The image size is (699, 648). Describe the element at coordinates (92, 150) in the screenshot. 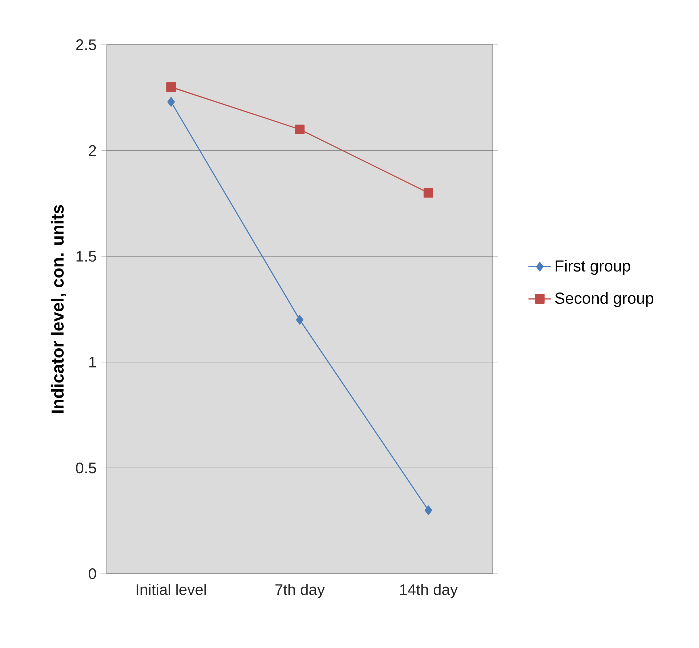

I see `y-tick-label: 2` at that location.